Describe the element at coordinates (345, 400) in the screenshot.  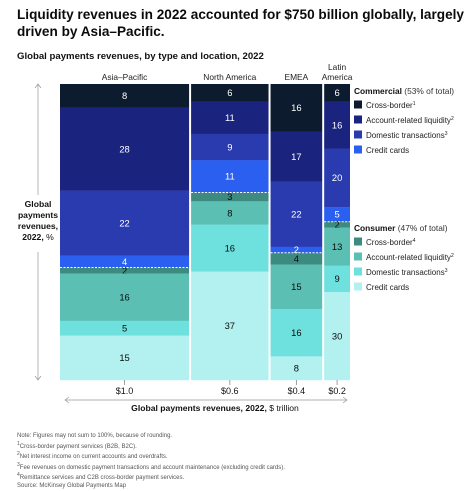
I see `x-axis-arrow-right` at that location.